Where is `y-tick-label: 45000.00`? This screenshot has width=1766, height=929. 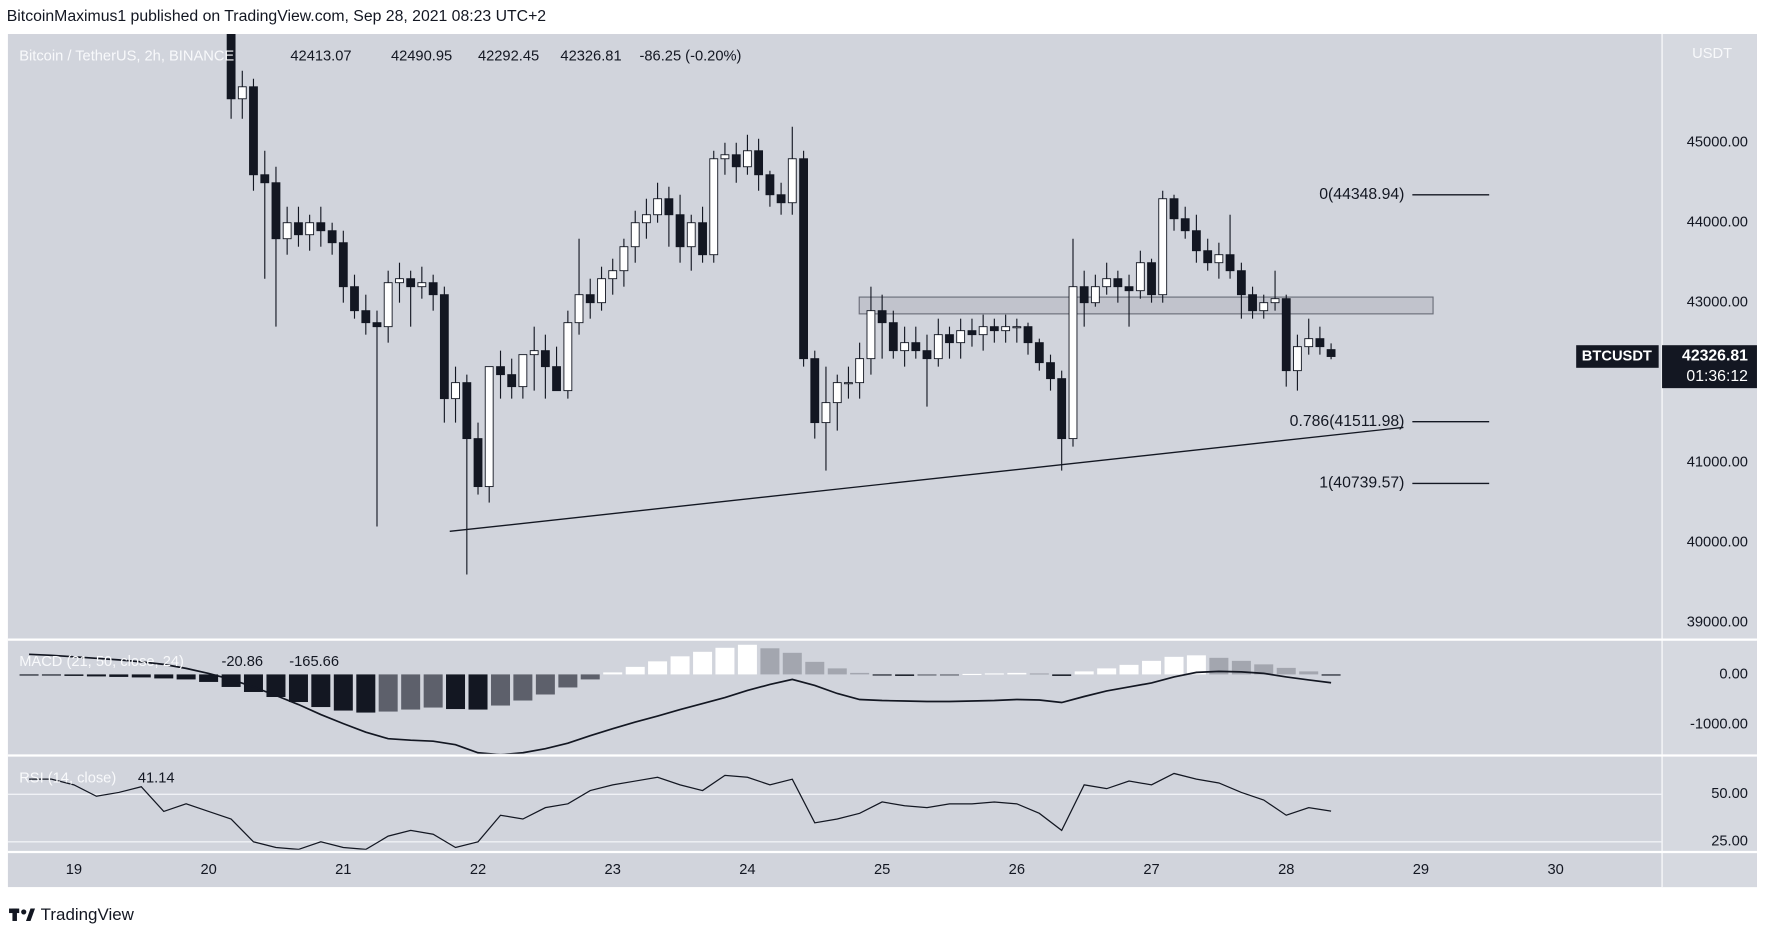
y-tick-label: 45000.00 is located at coordinates (1717, 143).